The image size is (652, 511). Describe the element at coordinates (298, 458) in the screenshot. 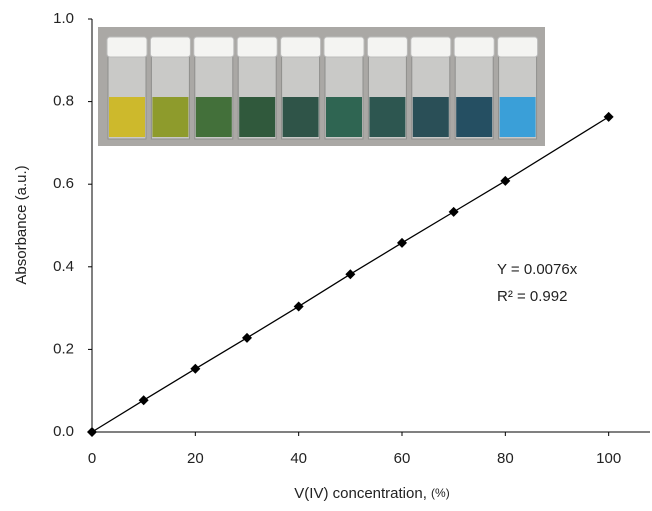

I see `x-tick-label: 40` at that location.